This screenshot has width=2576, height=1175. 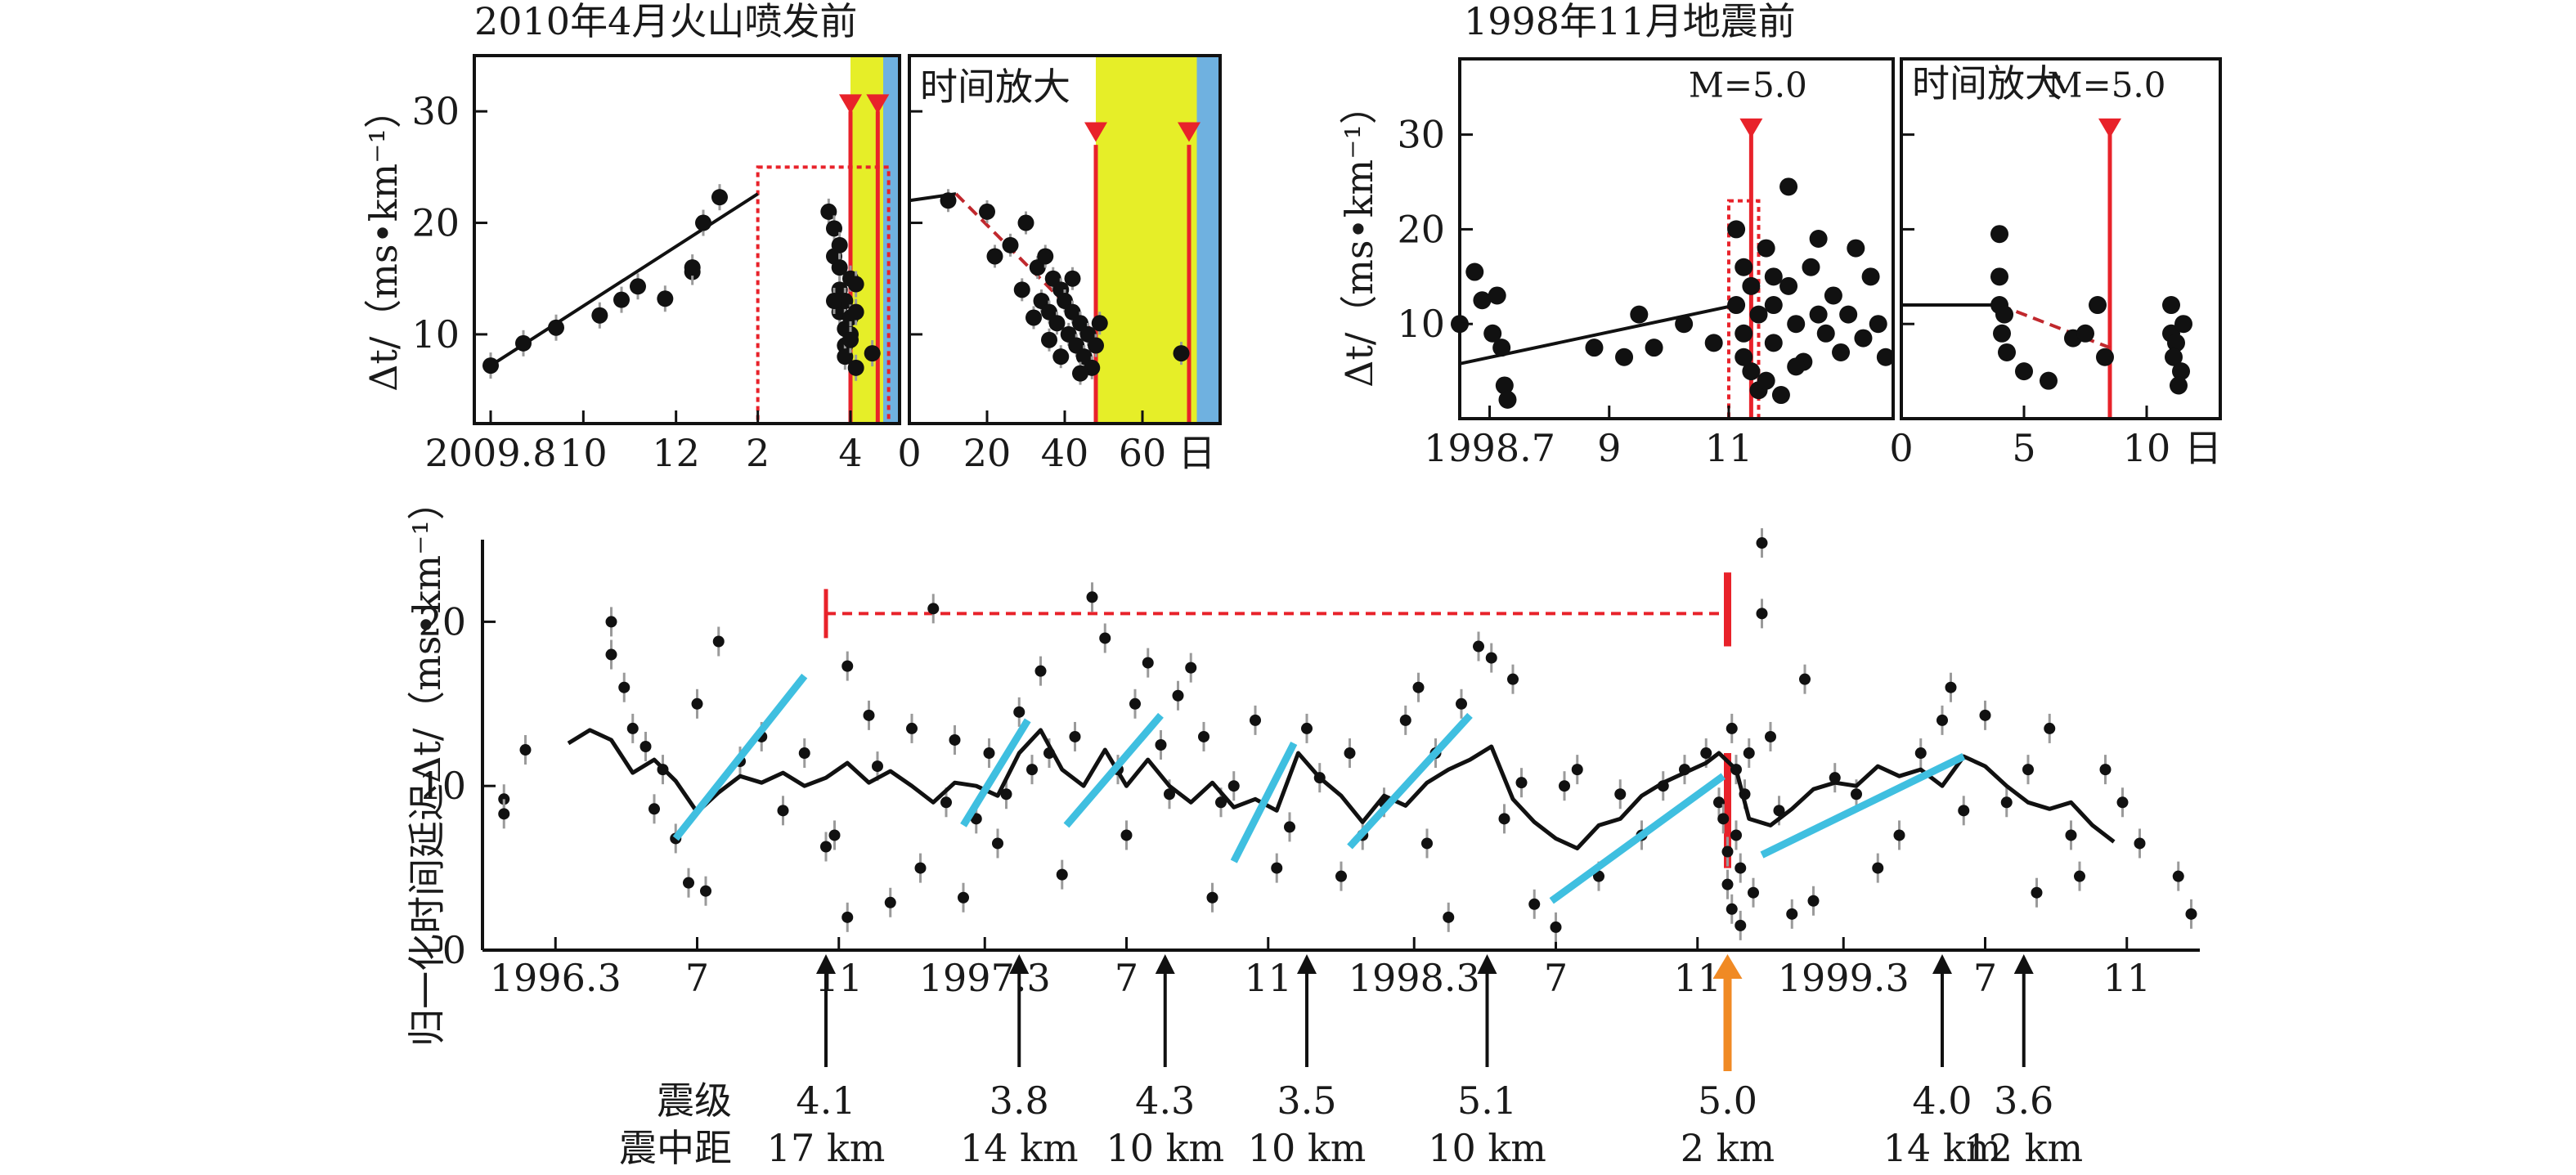 What do you see at coordinates (695, 1101) in the screenshot?
I see `event-magnitude-header: 震级` at bounding box center [695, 1101].